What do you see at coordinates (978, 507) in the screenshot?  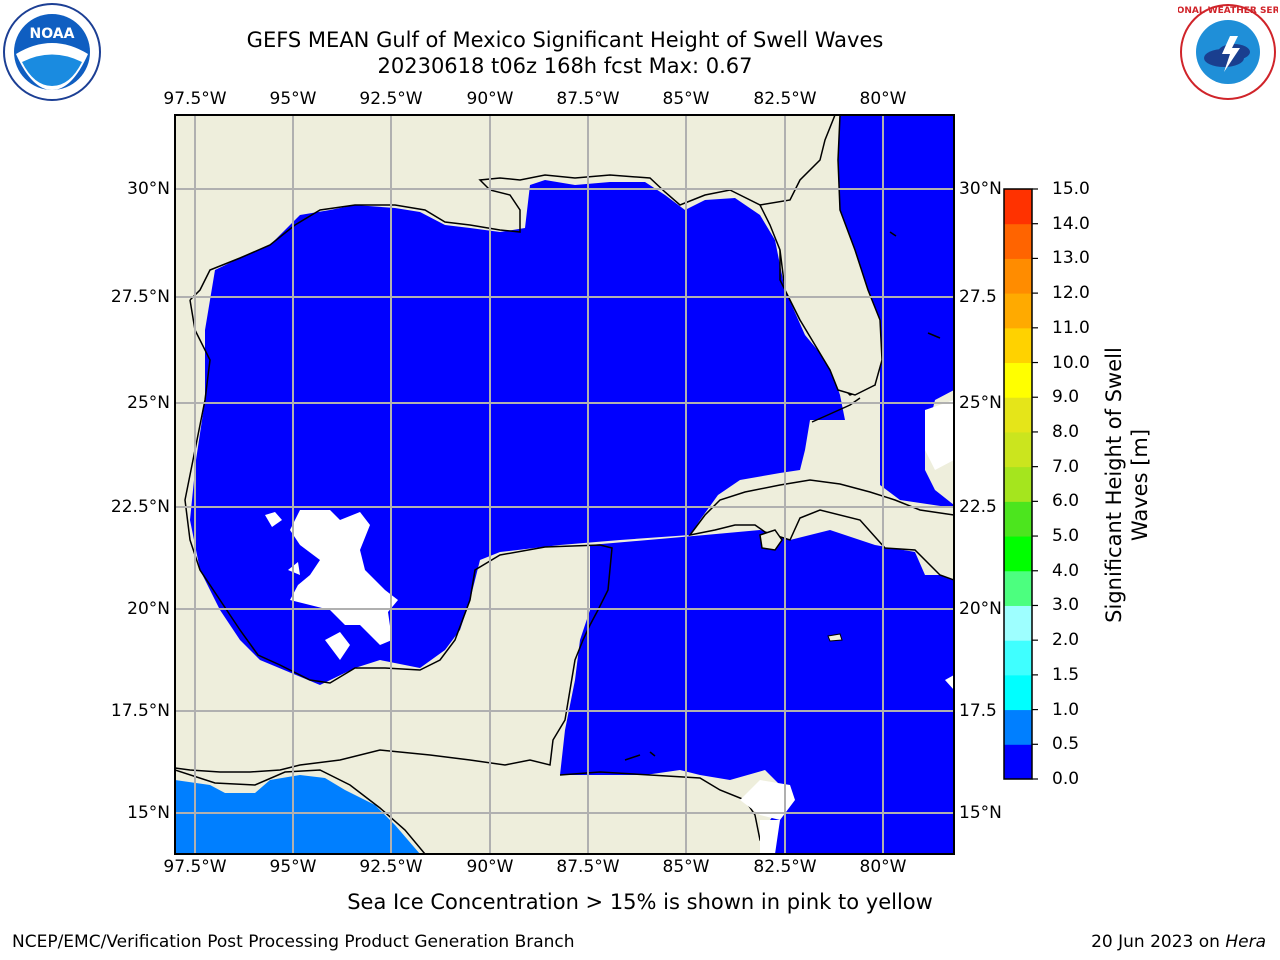 I see `lat-tick-right: 22.5` at bounding box center [978, 507].